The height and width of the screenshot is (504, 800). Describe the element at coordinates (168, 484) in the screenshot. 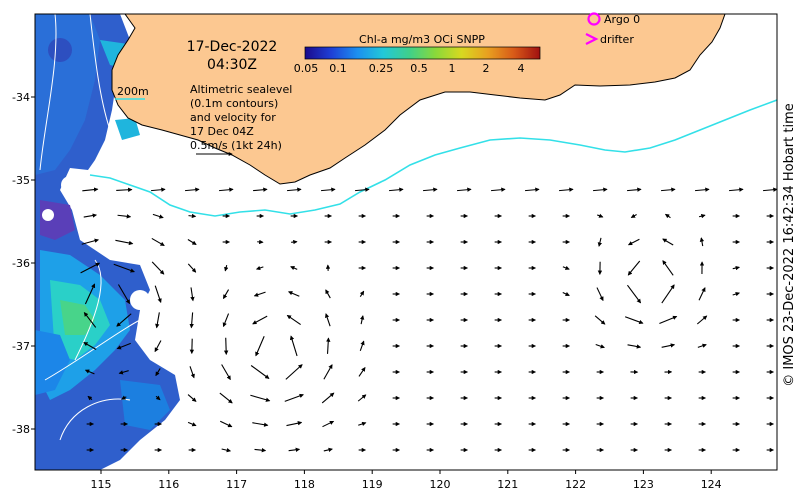

I see `x-tick-label: 116` at that location.